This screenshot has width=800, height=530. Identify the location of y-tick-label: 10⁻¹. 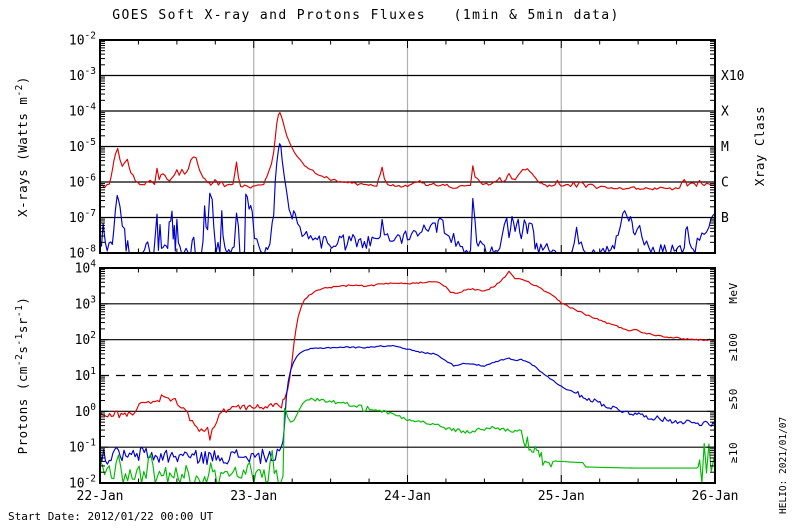
(82, 447).